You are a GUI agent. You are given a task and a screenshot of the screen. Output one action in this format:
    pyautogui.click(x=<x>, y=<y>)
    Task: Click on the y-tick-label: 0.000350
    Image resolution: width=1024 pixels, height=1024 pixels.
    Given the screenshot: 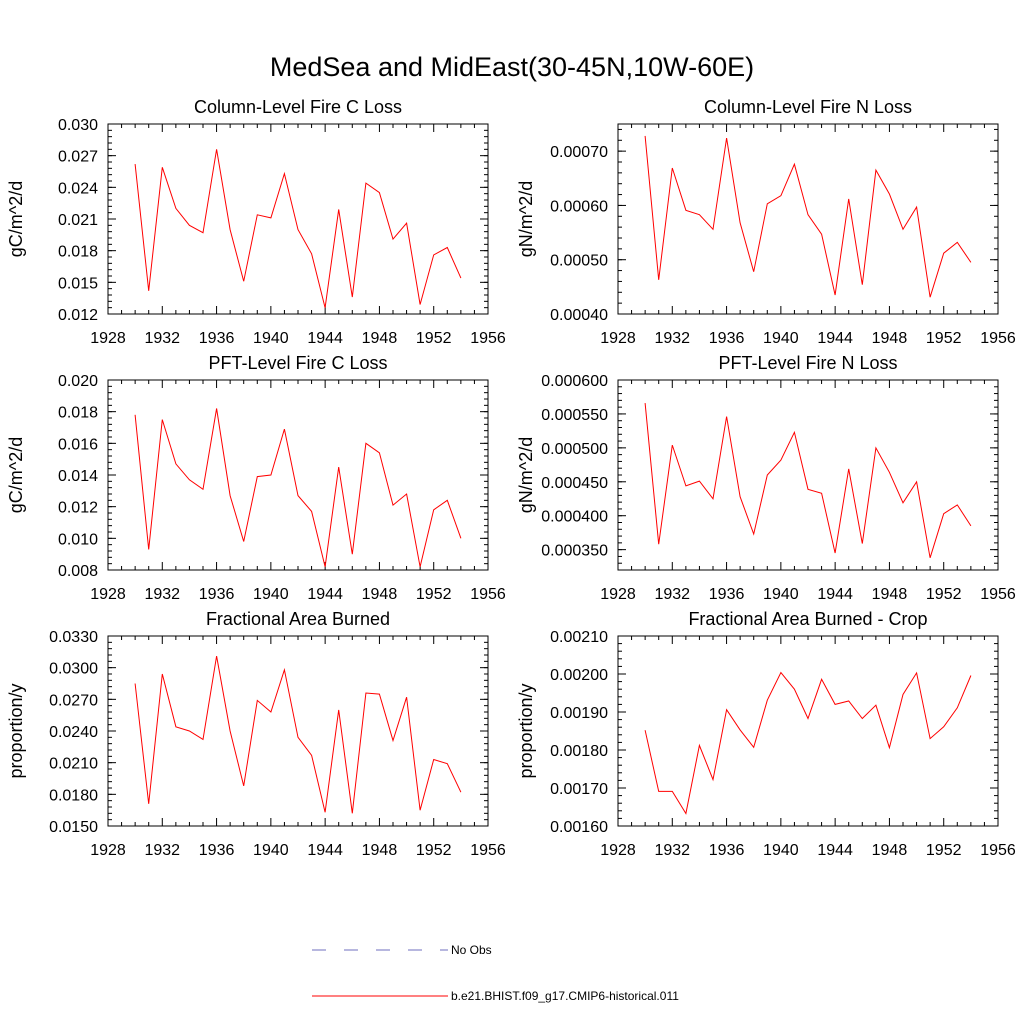 What is the action you would take?
    pyautogui.click(x=574, y=551)
    